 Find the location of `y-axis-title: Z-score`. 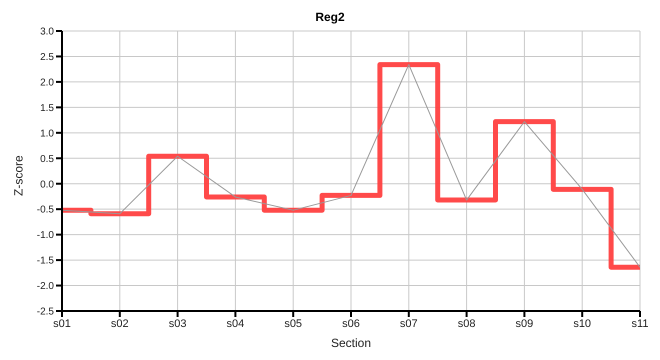

y-axis-title: Z-score is located at coordinates (18, 175).